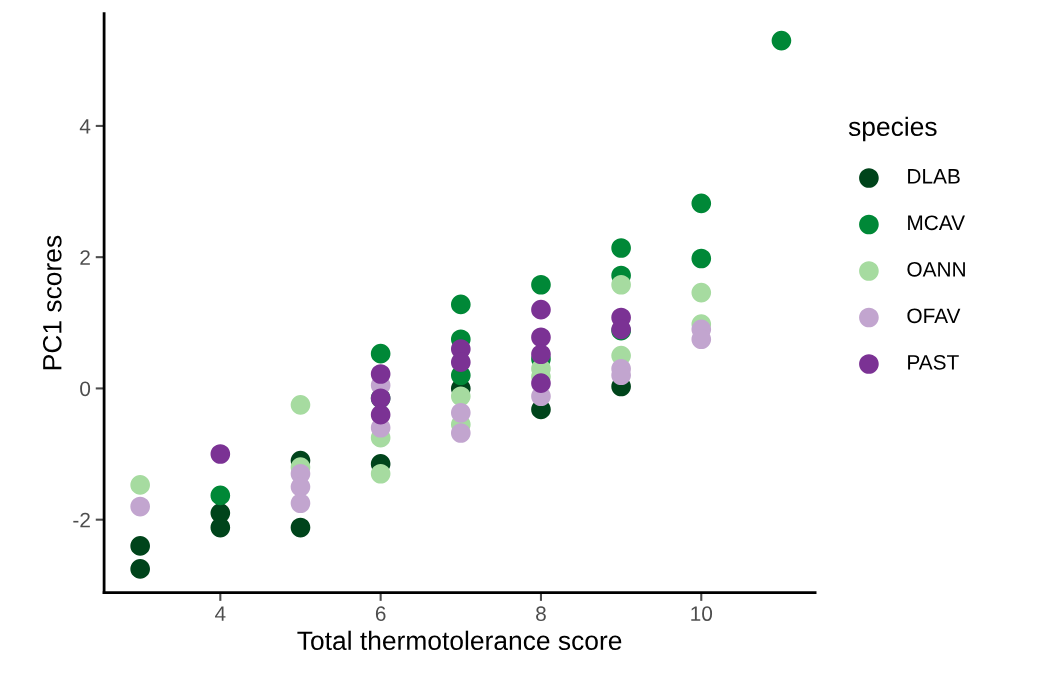 Image resolution: width=1041 pixels, height=685 pixels. What do you see at coordinates (541, 614) in the screenshot?
I see `x-tick-label: 8` at bounding box center [541, 614].